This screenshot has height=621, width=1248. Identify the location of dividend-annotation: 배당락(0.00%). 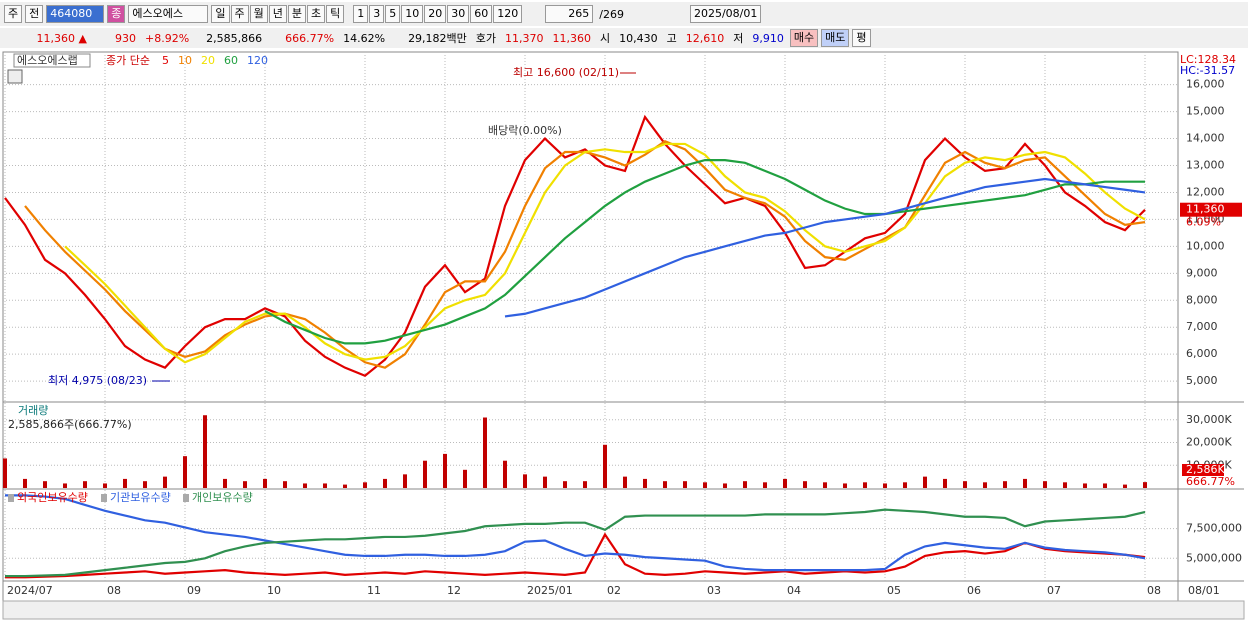
(525, 130).